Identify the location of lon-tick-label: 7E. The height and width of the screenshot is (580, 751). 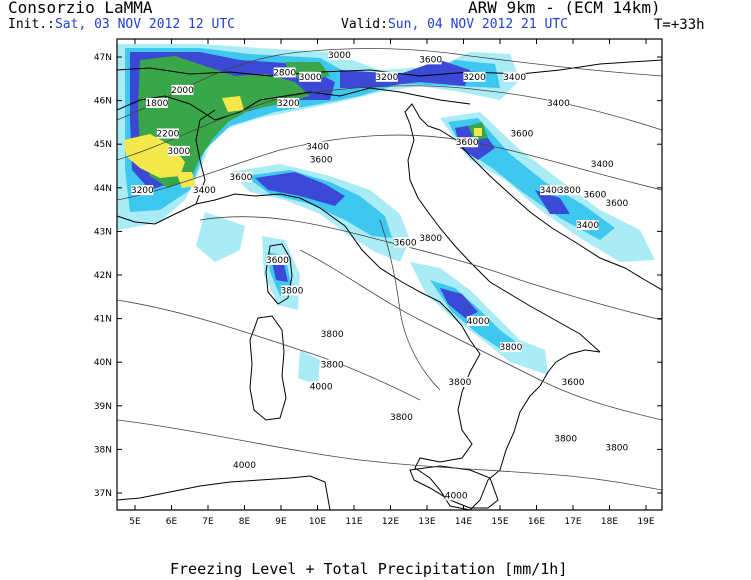
(208, 522).